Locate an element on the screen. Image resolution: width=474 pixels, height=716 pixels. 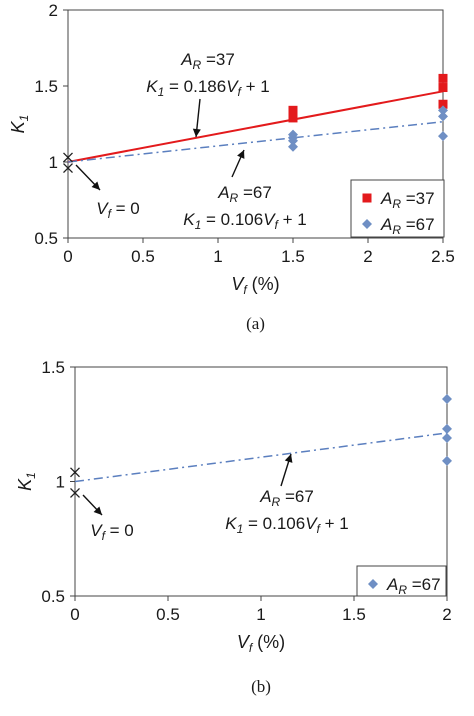
legend: AR​ =37 AR​ =67 is located at coordinates (397, 208).